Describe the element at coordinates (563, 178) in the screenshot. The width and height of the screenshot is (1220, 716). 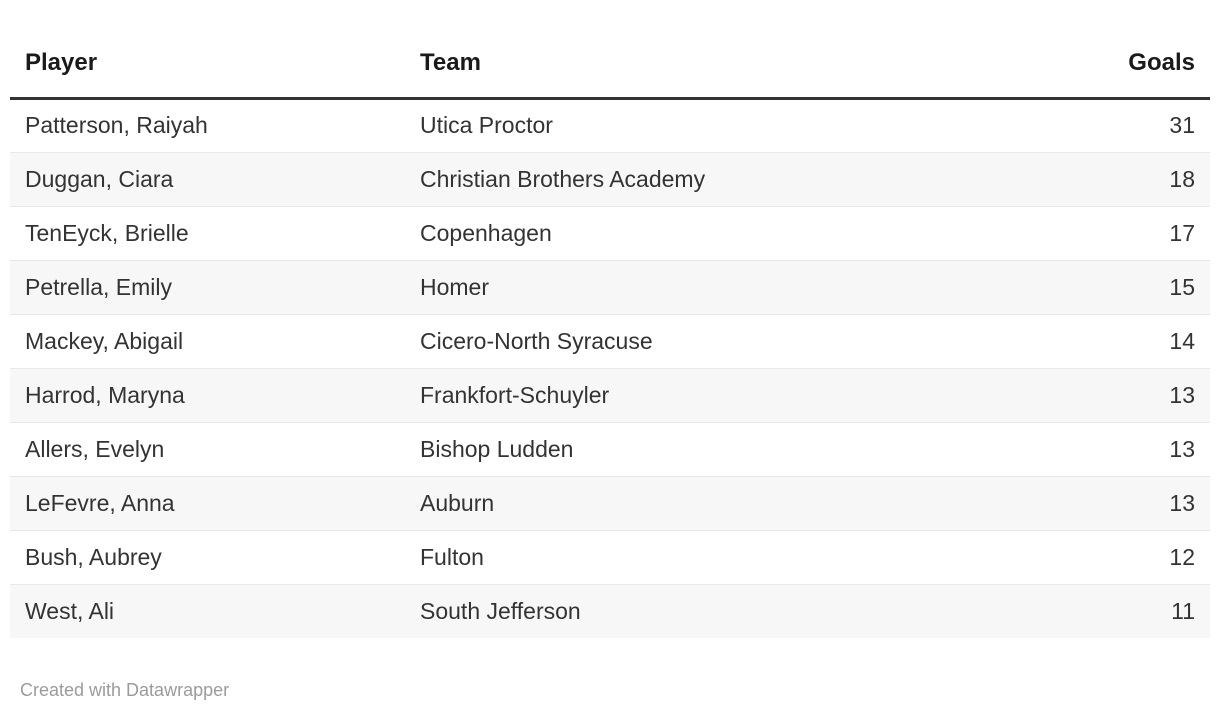
I see `cell-team: Christian Brothers Academy` at that location.